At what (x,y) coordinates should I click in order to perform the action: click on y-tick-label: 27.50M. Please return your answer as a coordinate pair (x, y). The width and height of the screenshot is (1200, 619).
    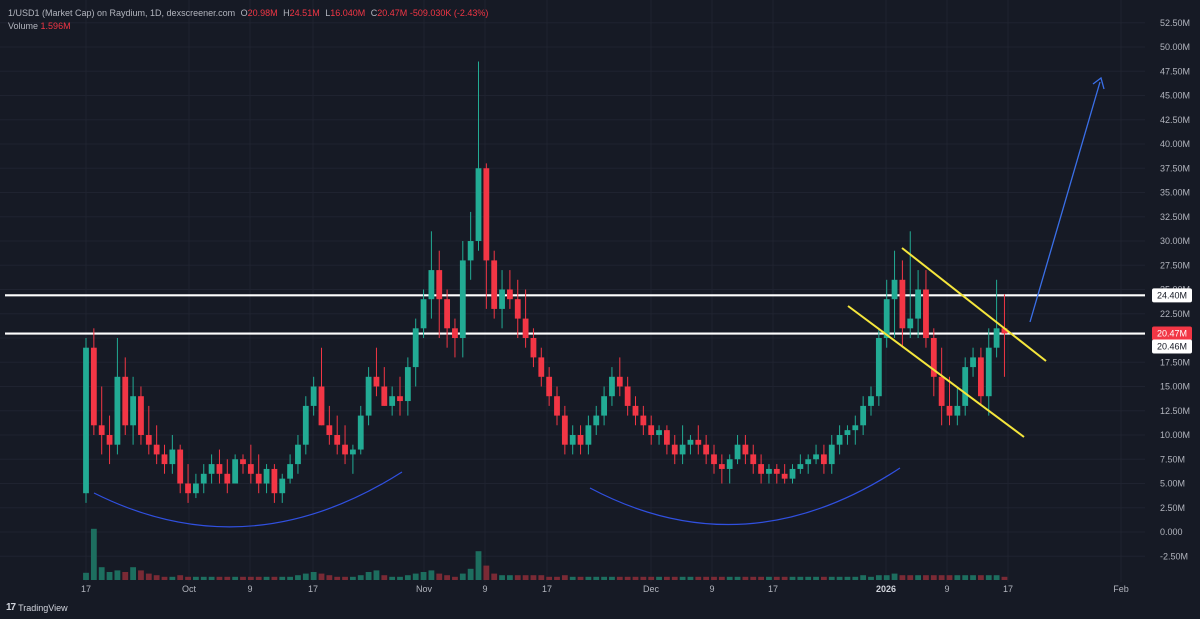
    Looking at the image, I should click on (1175, 265).